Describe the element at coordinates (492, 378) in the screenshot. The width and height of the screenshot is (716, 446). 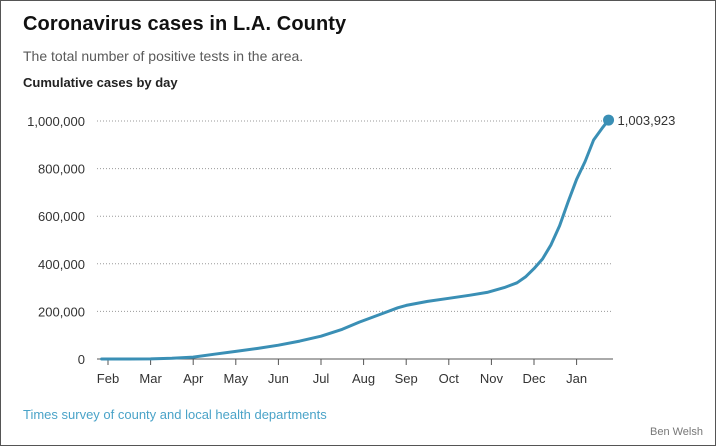
I see `x-tick-label: Nov` at that location.